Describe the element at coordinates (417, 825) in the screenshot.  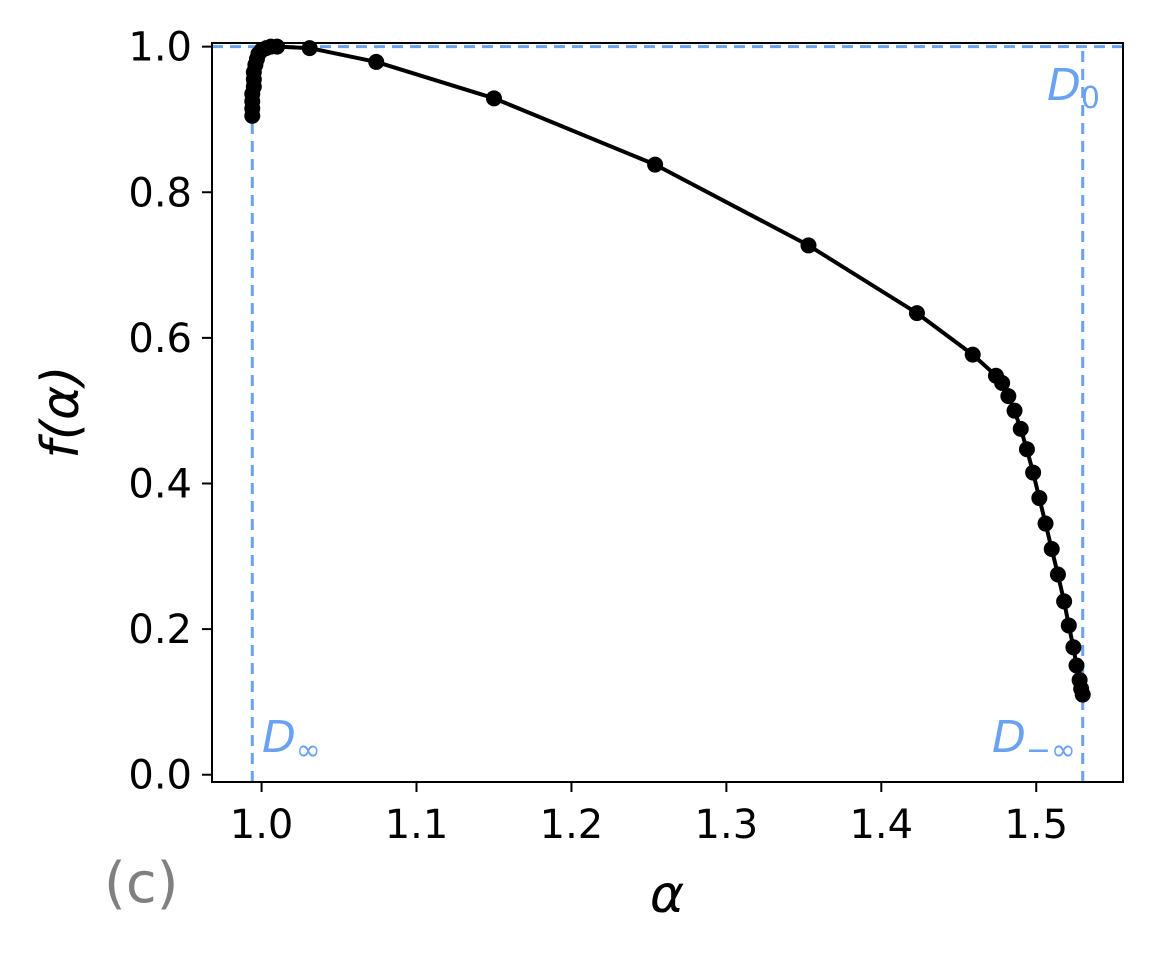
I see `x-tick-label: 1.1` at that location.